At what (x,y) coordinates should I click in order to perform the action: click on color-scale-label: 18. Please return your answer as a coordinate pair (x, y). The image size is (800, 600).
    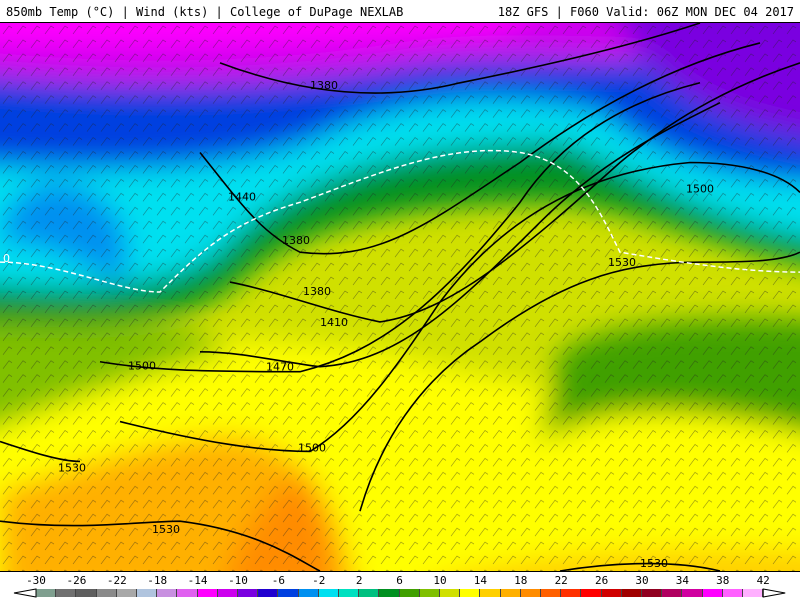
    Looking at the image, I should click on (521, 580).